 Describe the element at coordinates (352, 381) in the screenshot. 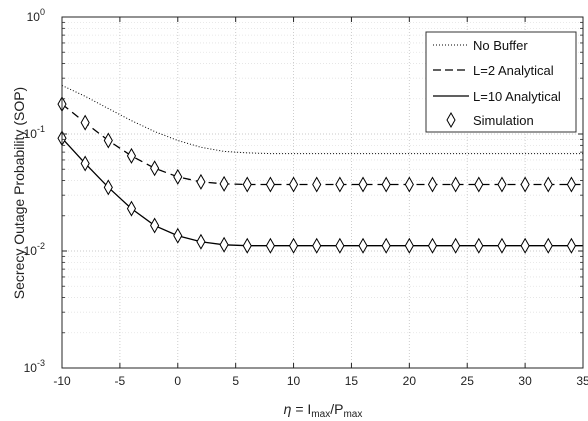

I see `x-tick-label: 15` at that location.